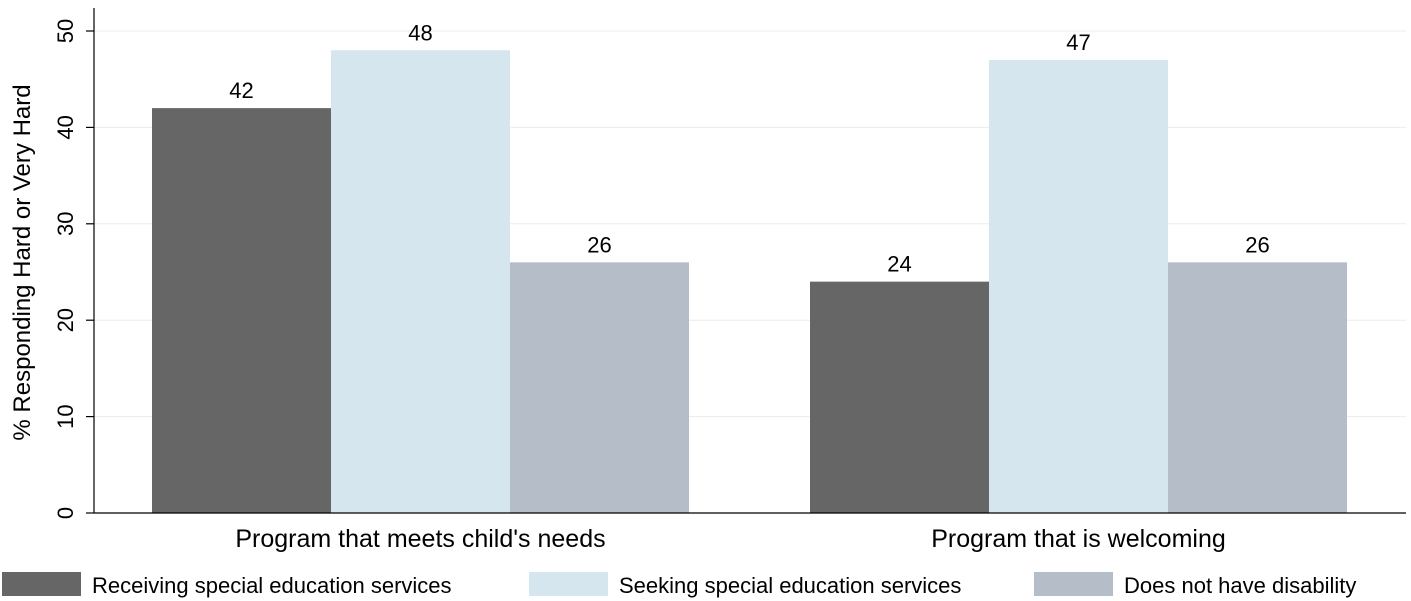 This screenshot has width=1411, height=601. What do you see at coordinates (73, 269) in the screenshot?
I see `y-ticks: 0 10 20 30 40 50` at bounding box center [73, 269].